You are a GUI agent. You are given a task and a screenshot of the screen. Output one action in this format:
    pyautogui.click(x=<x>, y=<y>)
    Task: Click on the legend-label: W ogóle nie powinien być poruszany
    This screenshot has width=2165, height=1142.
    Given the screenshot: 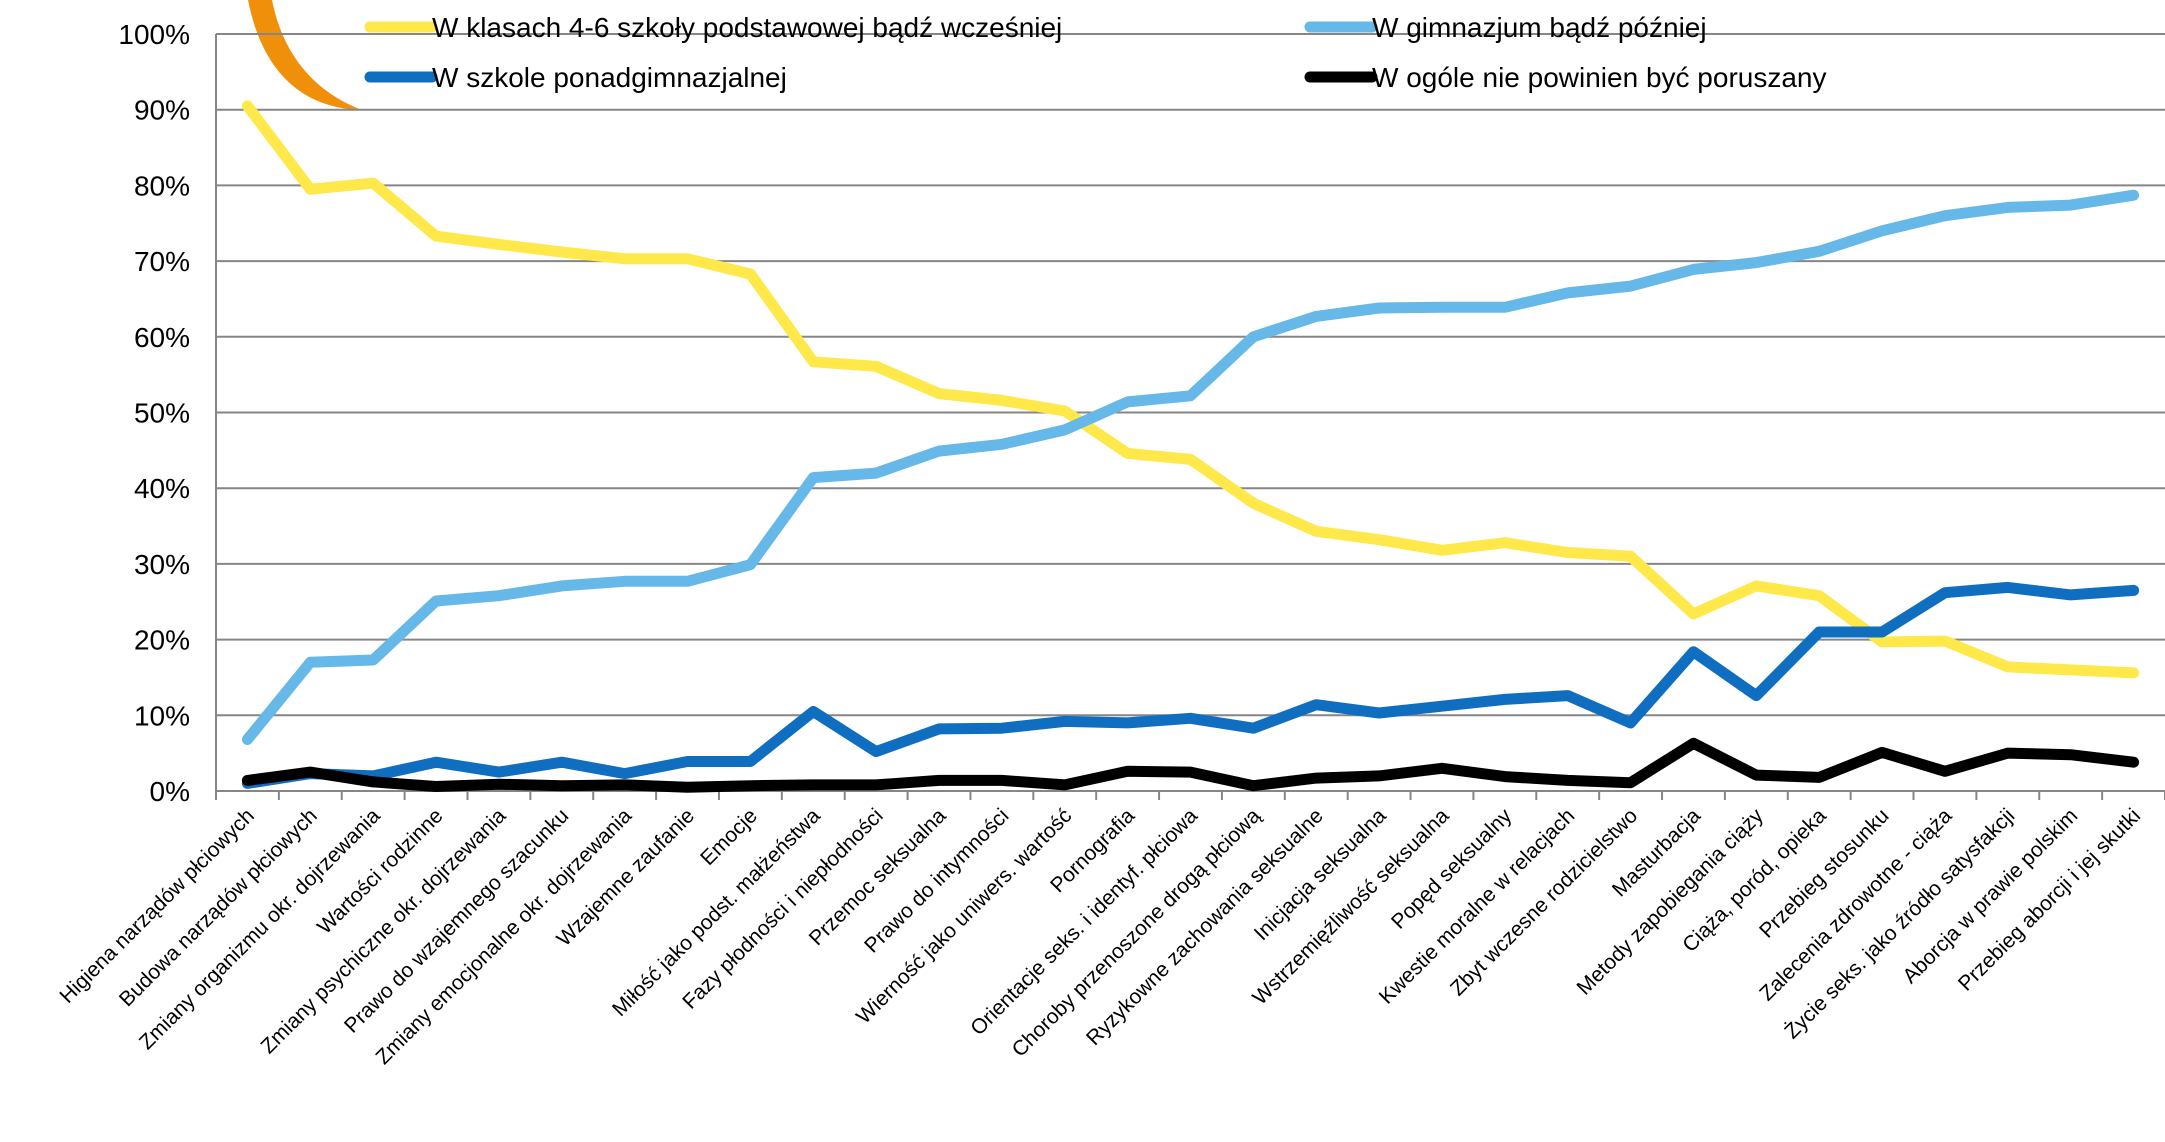 What is the action you would take?
    pyautogui.click(x=1599, y=77)
    